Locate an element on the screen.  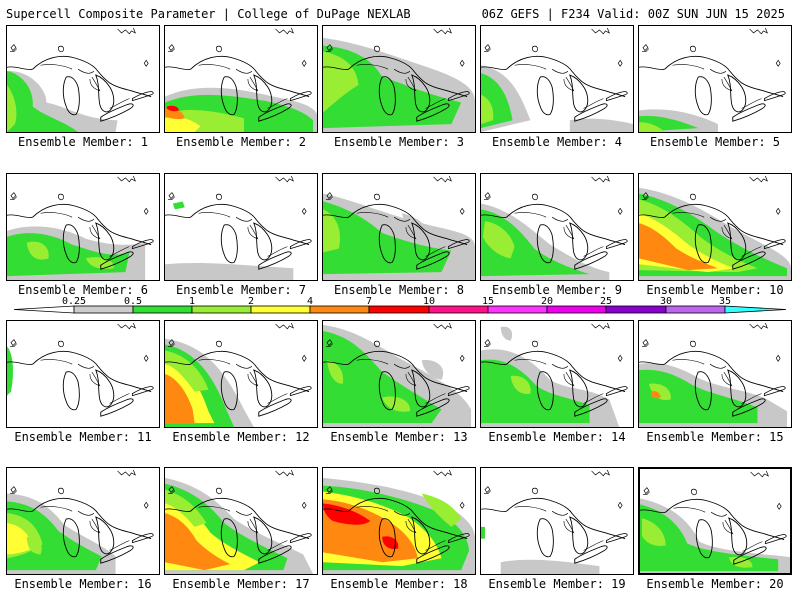
colorbar-tick-label: 20 is located at coordinates (547, 301).